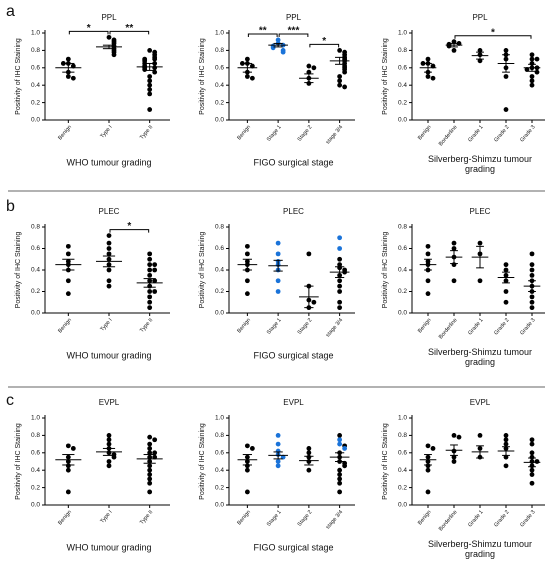 The width and height of the screenshot is (550, 579). What do you see at coordinates (147, 132) in the screenshot?
I see `x-tick-label: Type II` at bounding box center [147, 132].